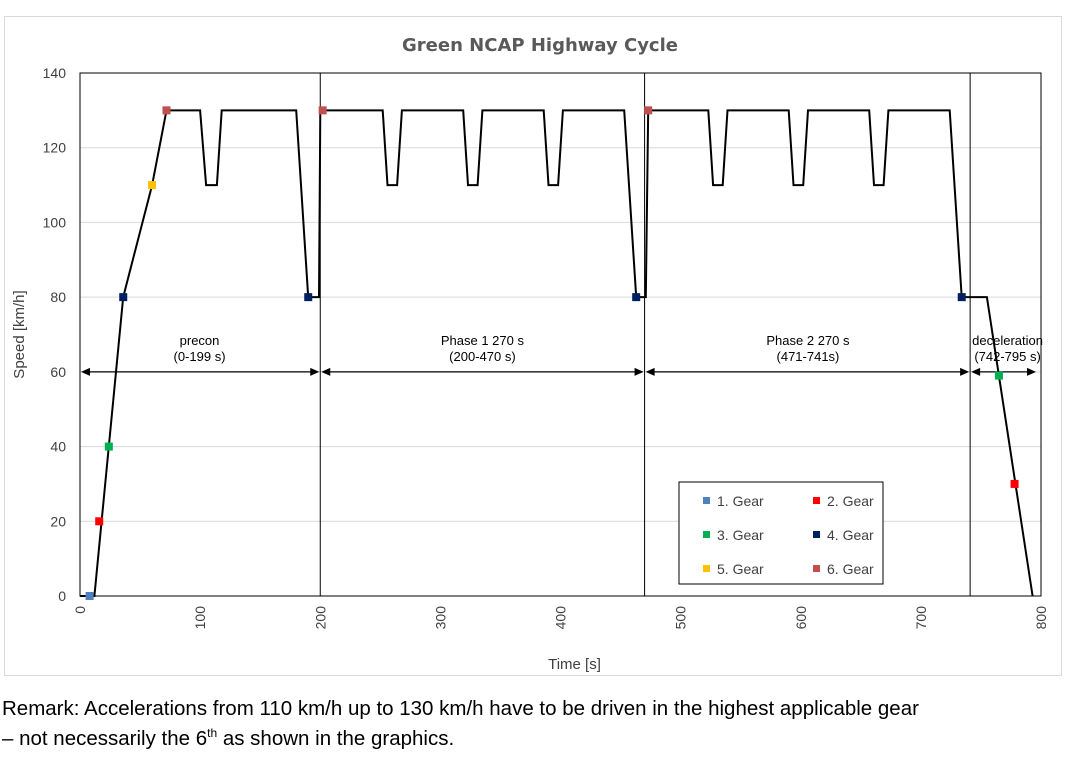 This screenshot has height=766, width=1065. What do you see at coordinates (681, 618) in the screenshot?
I see `x-tick-label: 500` at bounding box center [681, 618].